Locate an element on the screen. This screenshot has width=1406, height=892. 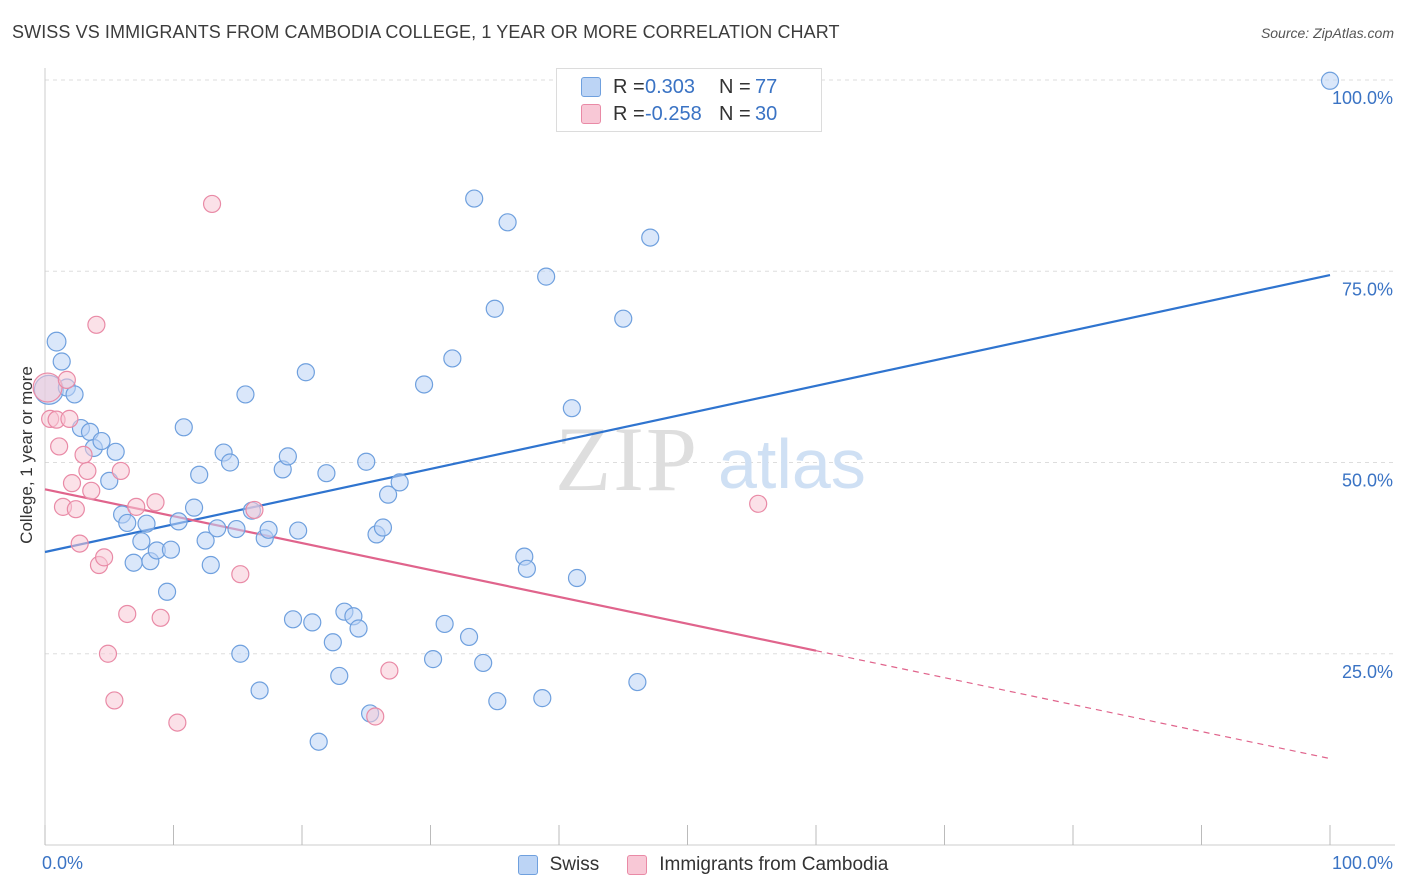
y-tick-label: 25.0% is located at coordinates (1367, 672).